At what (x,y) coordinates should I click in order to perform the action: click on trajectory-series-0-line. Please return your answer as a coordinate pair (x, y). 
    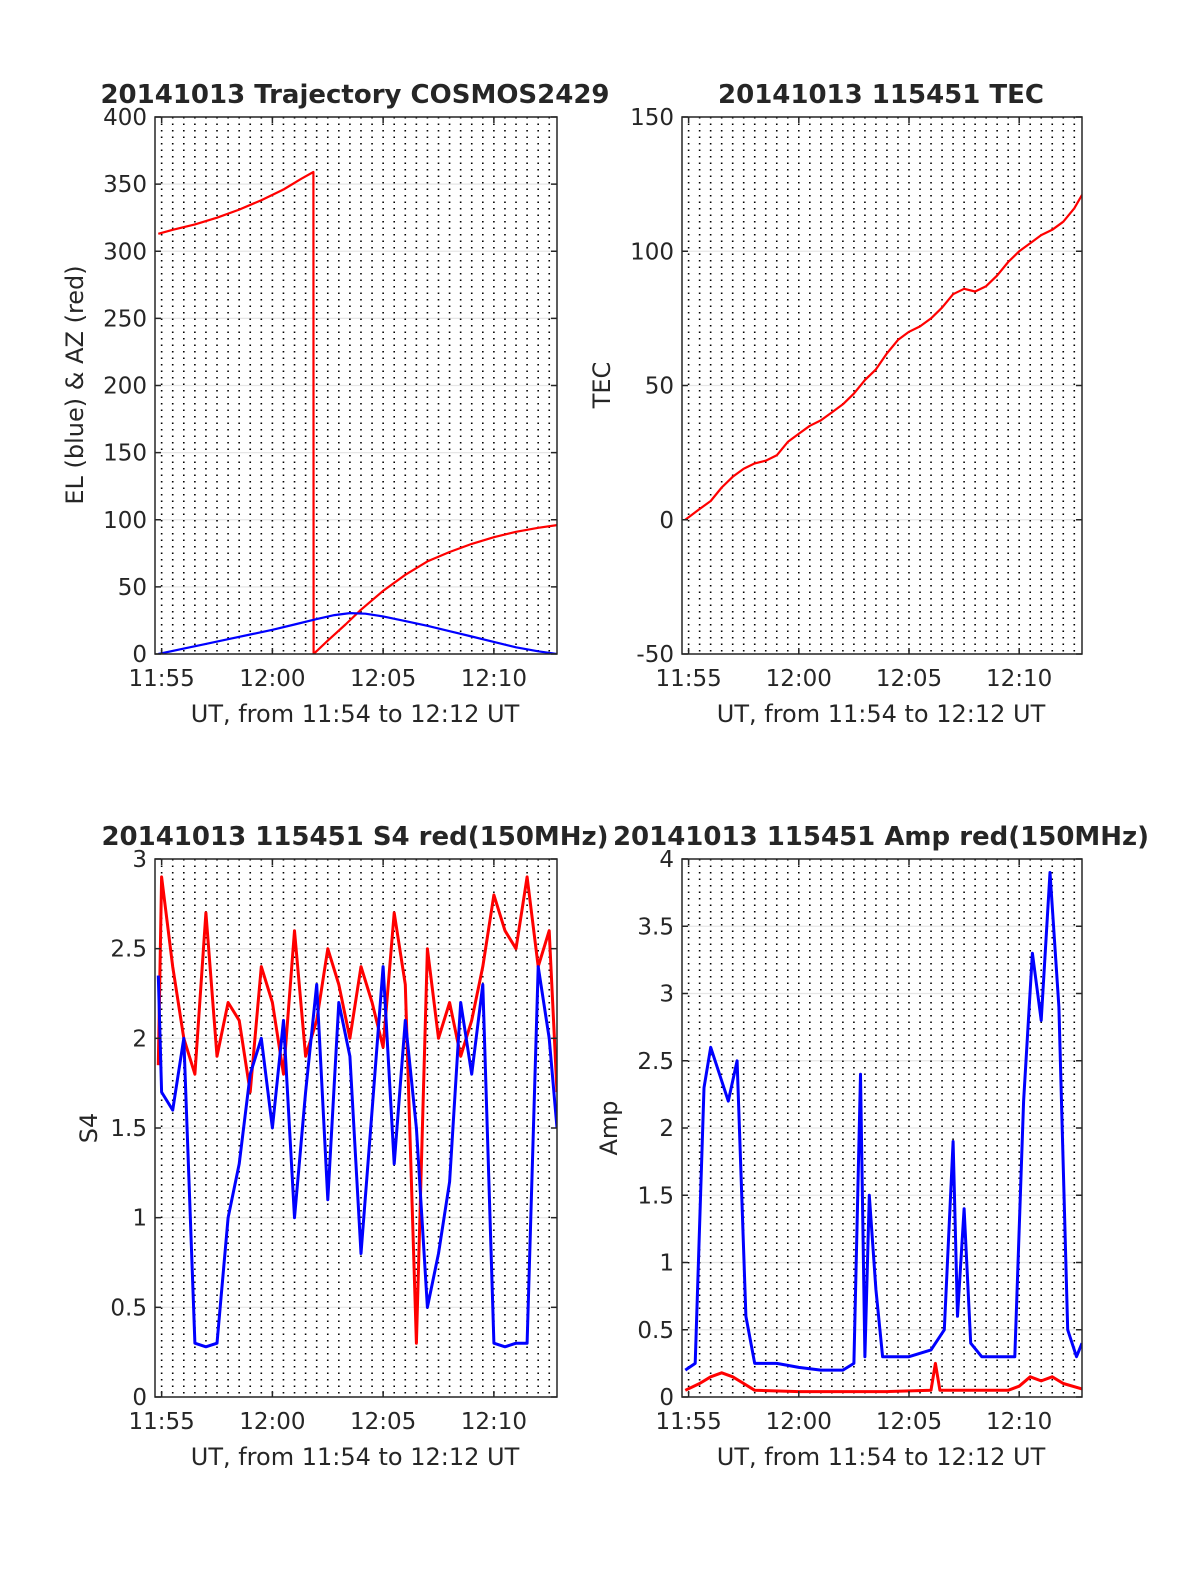
    Looking at the image, I should click on (357, 412).